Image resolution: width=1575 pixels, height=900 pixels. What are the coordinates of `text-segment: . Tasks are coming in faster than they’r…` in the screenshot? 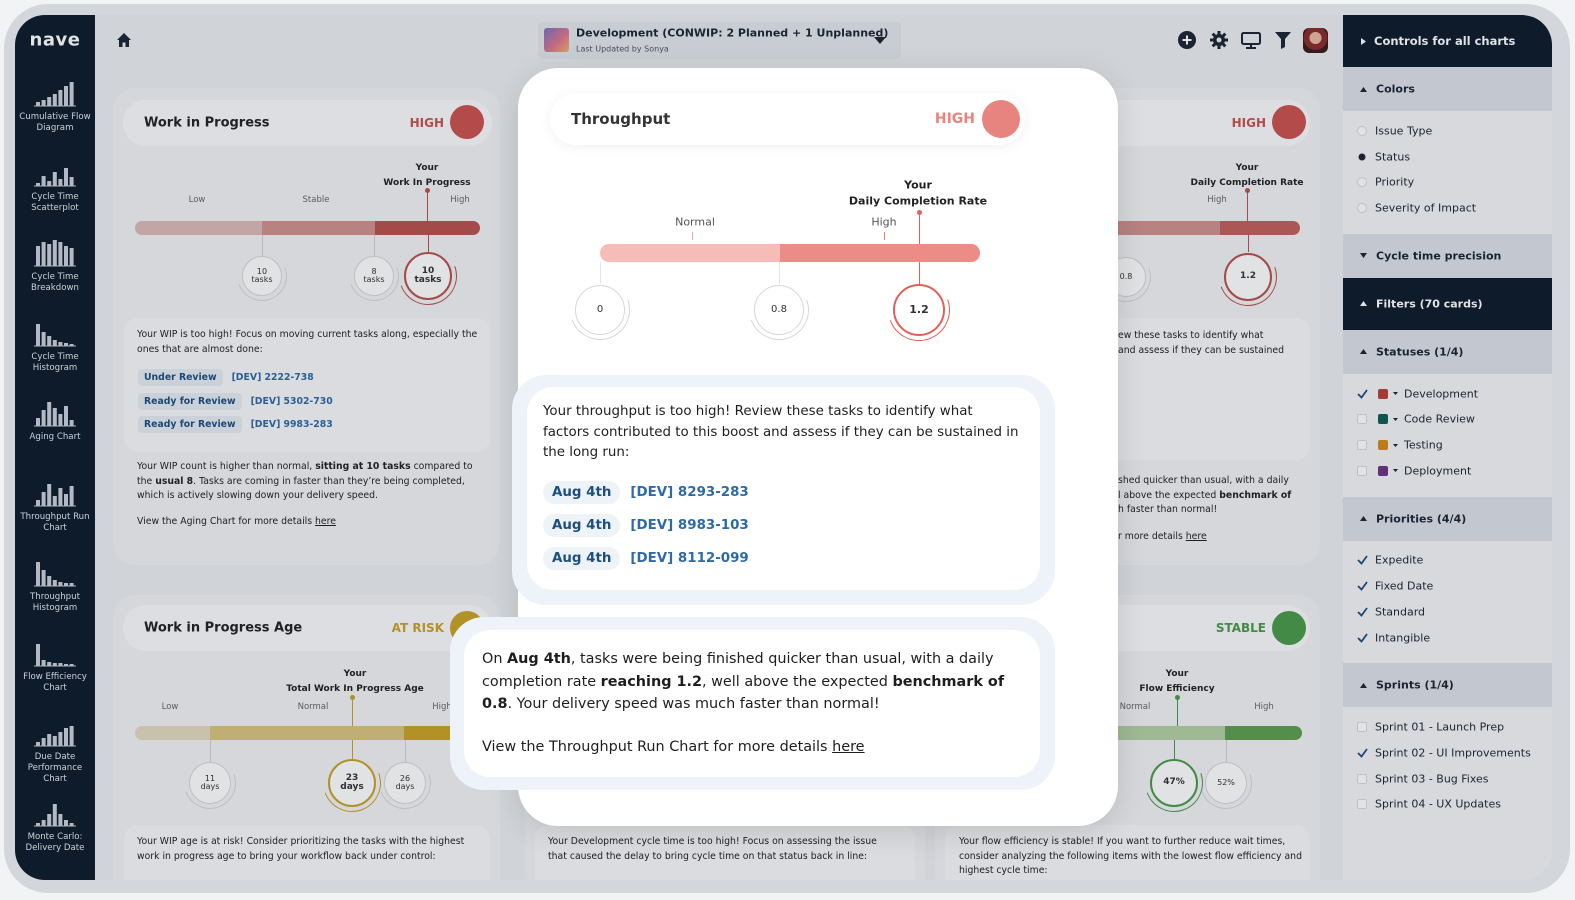 It's located at (301, 488).